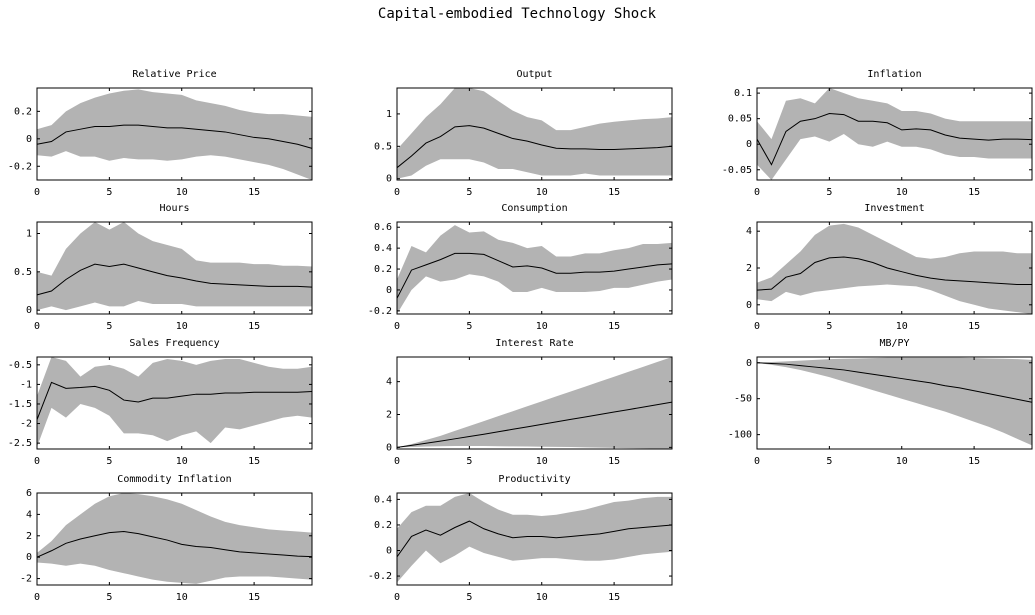  What do you see at coordinates (894, 208) in the screenshot?
I see `subplot-title: Investment` at bounding box center [894, 208].